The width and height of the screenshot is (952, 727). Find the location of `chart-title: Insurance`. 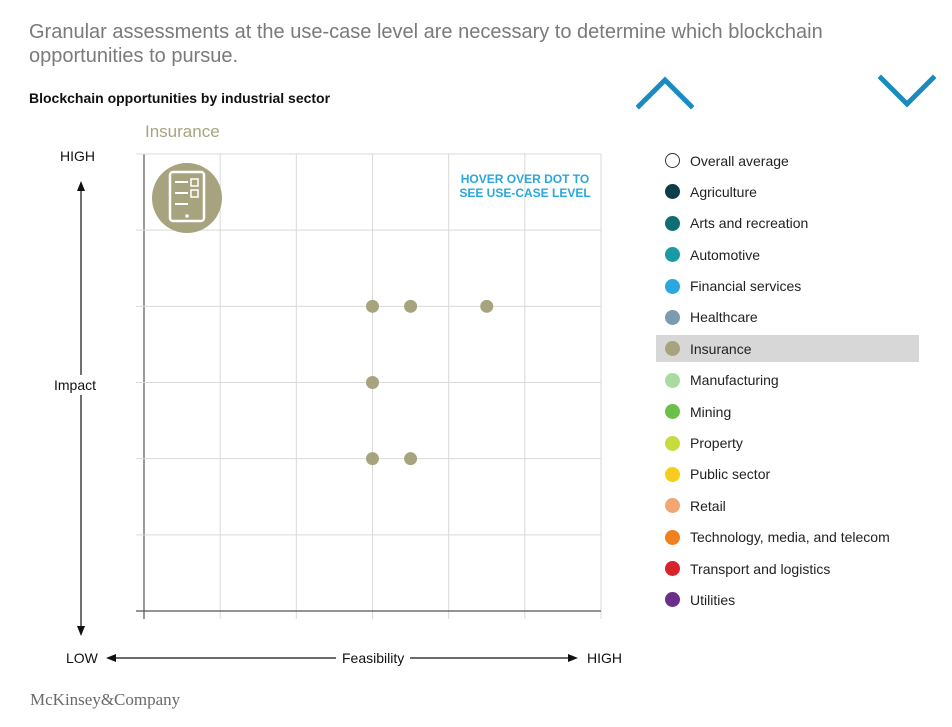

chart-title: Insurance is located at coordinates (182, 131).